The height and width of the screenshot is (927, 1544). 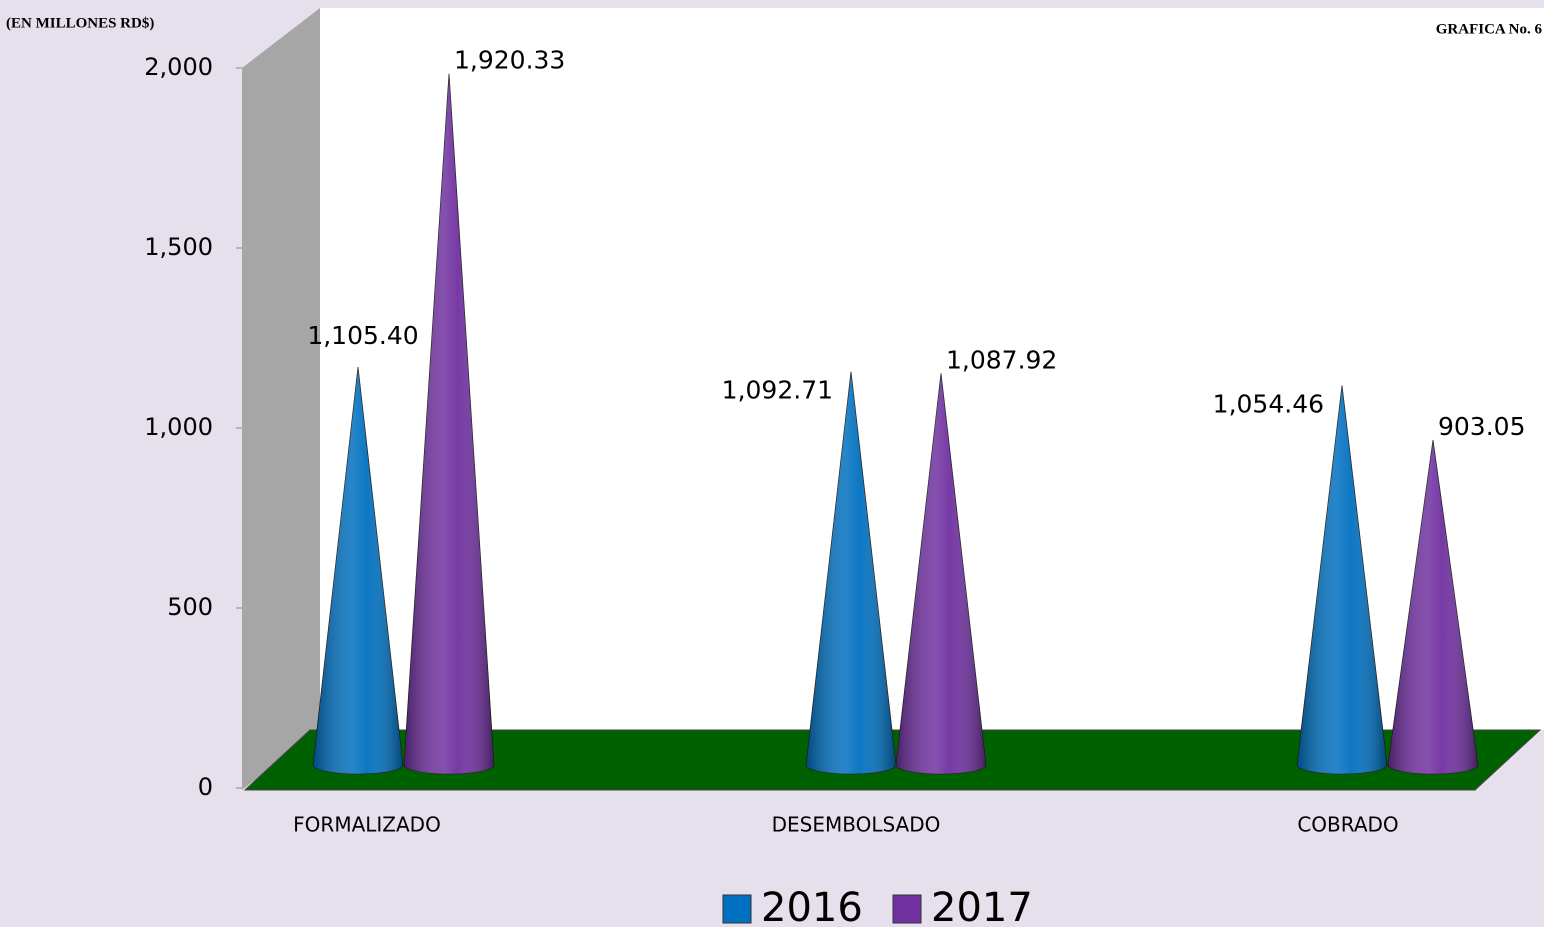 What do you see at coordinates (178, 67) in the screenshot?
I see `y-tick-label: 2,000` at bounding box center [178, 67].